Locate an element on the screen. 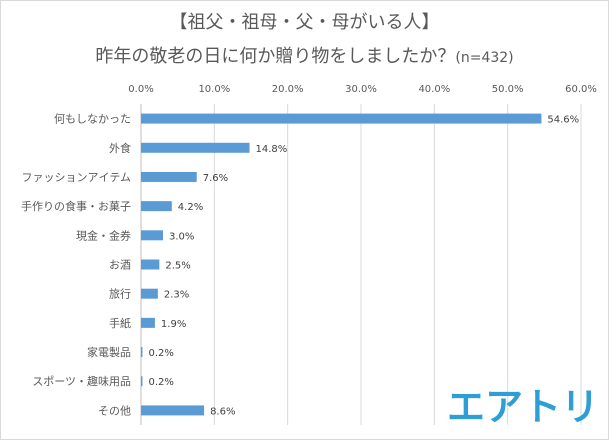 This screenshot has width=609, height=440. chart-title-line2: 昨年の敬老の日に何か贈り物をしましたか？(n=432) is located at coordinates (304, 55).